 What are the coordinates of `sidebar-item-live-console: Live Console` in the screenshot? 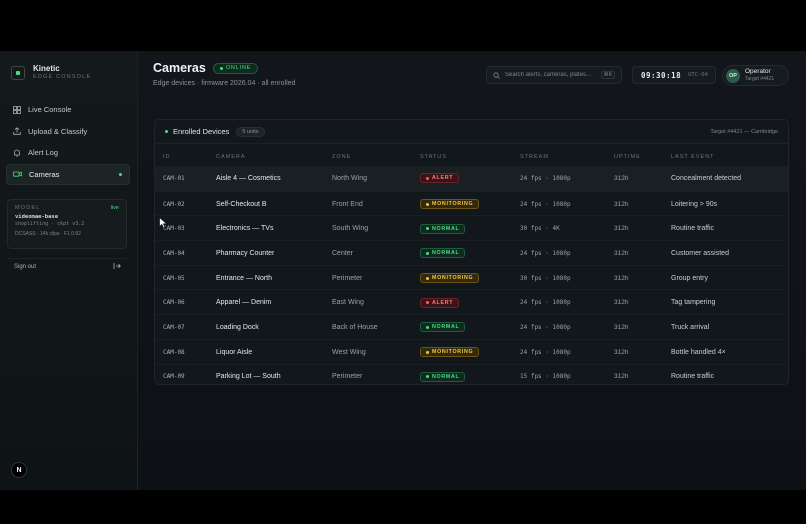 It's located at (68, 109).